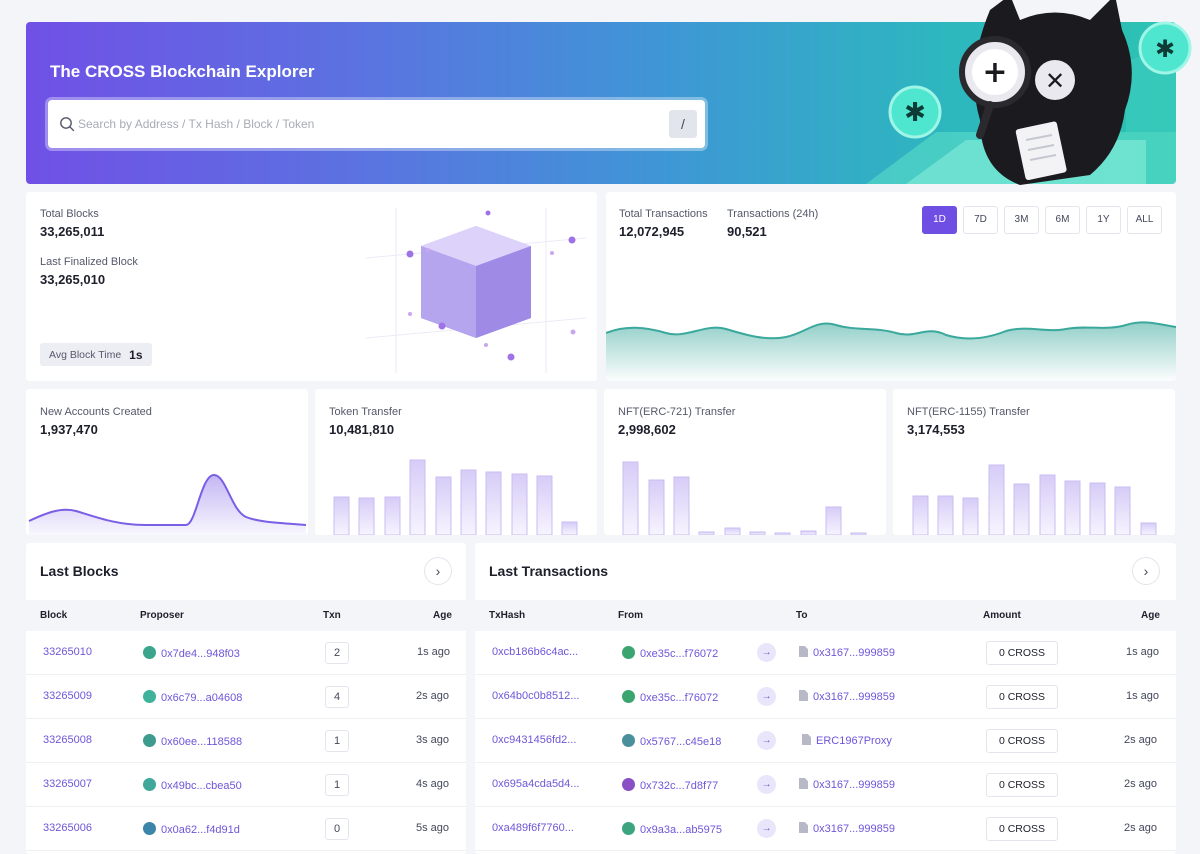 This screenshot has height=854, width=1200. What do you see at coordinates (1144, 220) in the screenshot?
I see `range-all-button: ALL` at bounding box center [1144, 220].